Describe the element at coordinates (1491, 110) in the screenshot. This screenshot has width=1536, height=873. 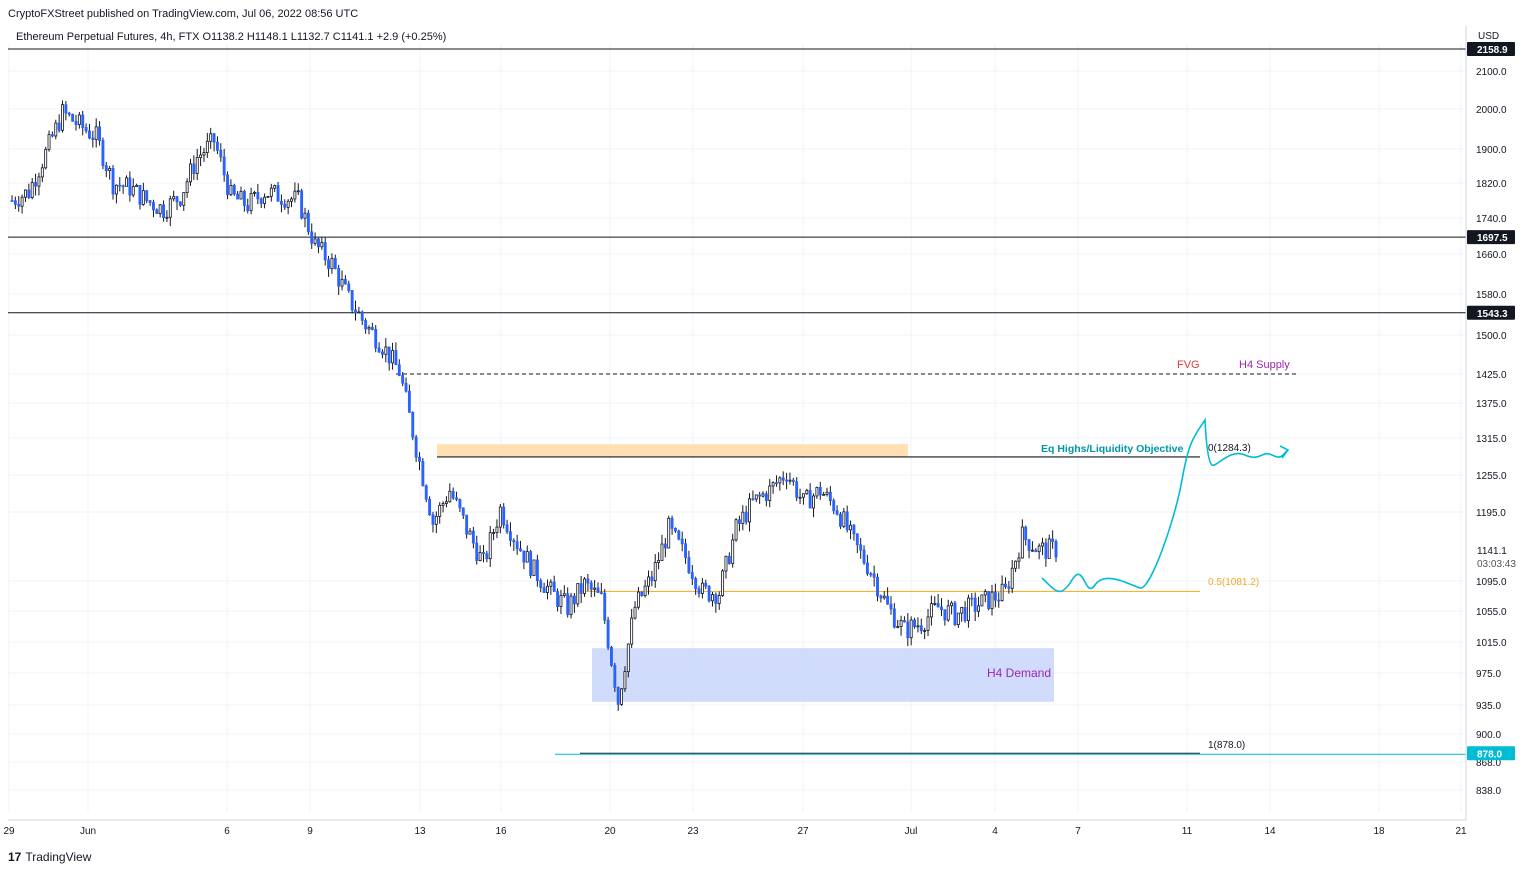
I see `price-tick-label: 2000.0` at that location.